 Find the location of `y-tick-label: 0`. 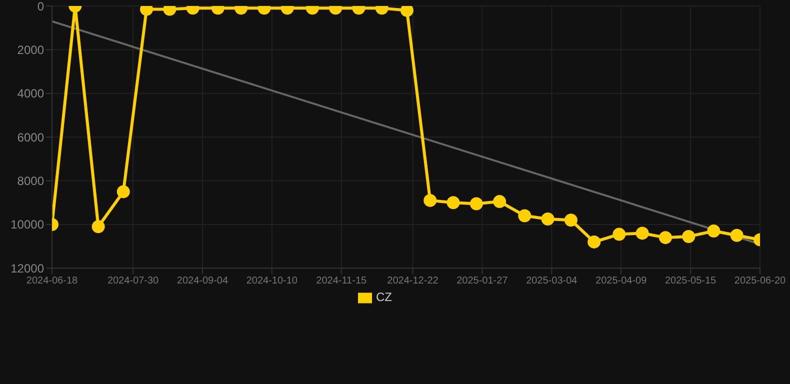

y-tick-label: 0 is located at coordinates (40, 7).